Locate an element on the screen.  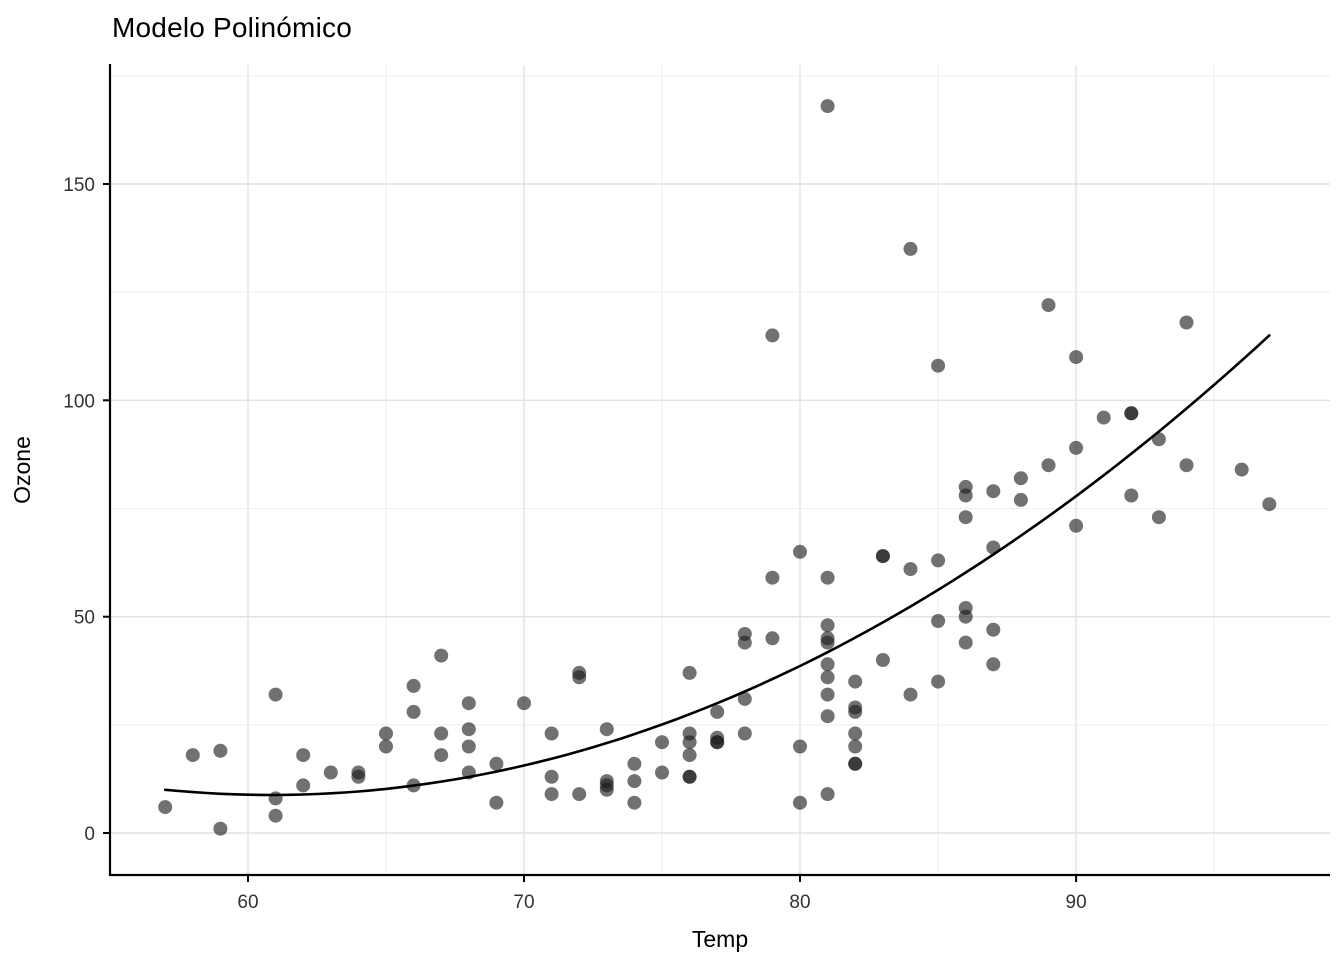
y-axis-title: Ozone is located at coordinates (22, 470).